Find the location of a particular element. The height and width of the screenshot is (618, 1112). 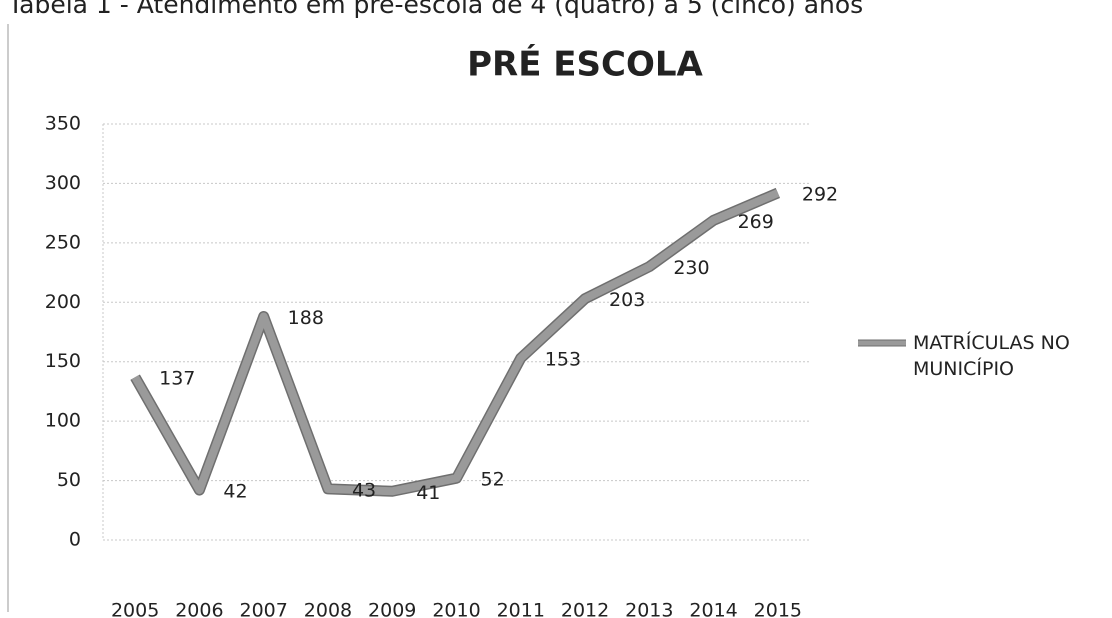

x-tick-label: 2013 is located at coordinates (649, 609).